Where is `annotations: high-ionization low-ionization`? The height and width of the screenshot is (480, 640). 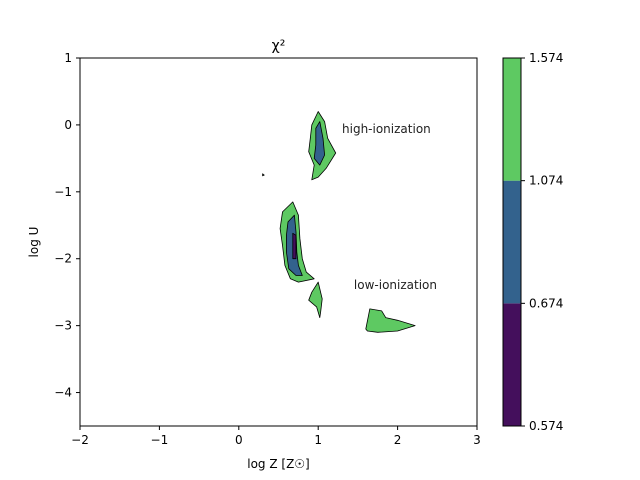
annotations: high-ionization low-ionization is located at coordinates (389, 207).